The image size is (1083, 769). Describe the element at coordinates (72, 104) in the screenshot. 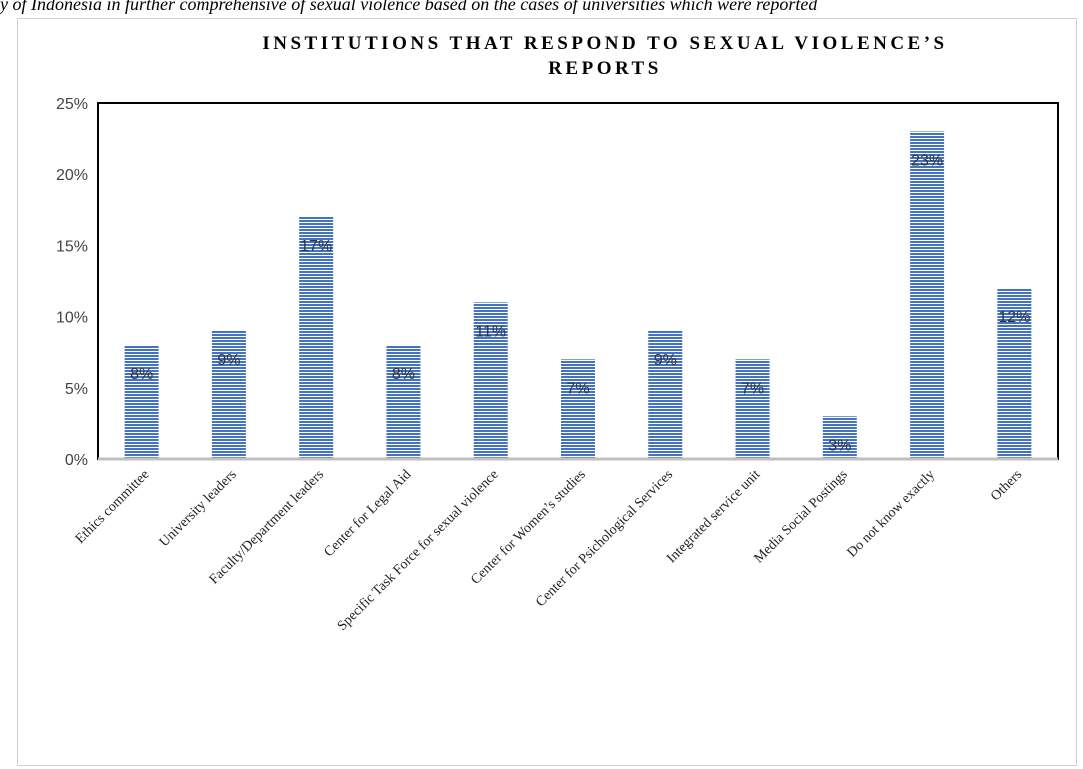

I see `y-tick-label: 25%` at that location.